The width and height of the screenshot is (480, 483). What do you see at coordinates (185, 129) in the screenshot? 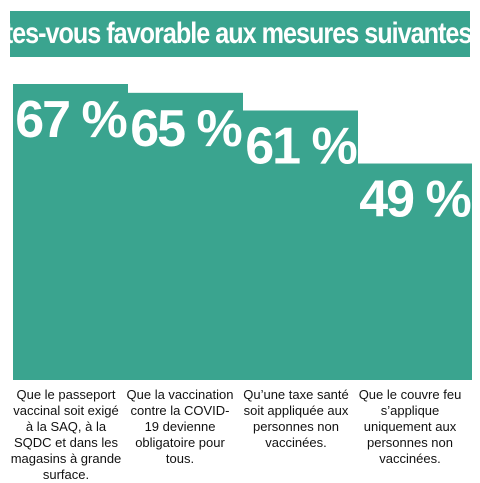
I see `bar-value-label-2: 65 %` at bounding box center [185, 129].